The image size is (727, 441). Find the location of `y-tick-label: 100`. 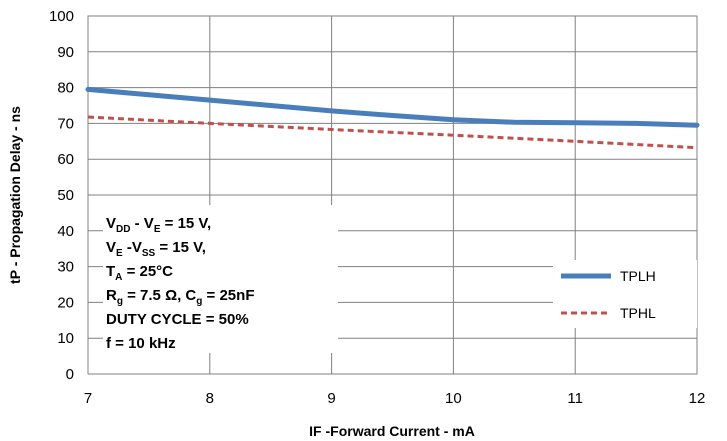

y-tick-label: 100 is located at coordinates (61, 16).